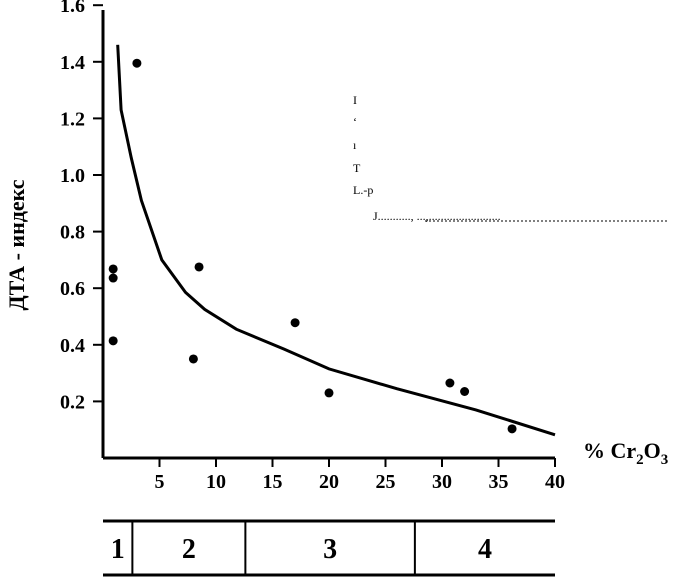 The width and height of the screenshot is (694, 577). What do you see at coordinates (357, 168) in the screenshot?
I see `legend-fragment: T` at bounding box center [357, 168].